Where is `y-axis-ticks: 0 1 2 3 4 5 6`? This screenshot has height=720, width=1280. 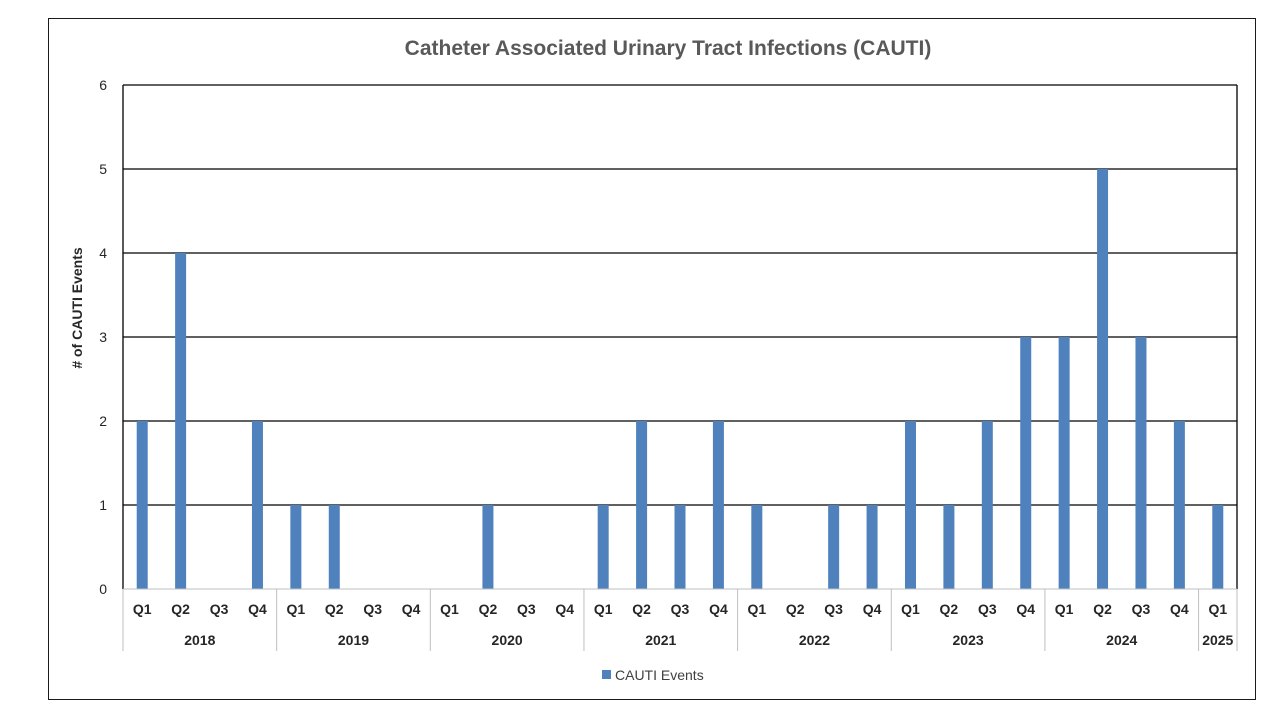
y-axis-ticks: 0 1 2 3 4 5 6 is located at coordinates (103, 337).